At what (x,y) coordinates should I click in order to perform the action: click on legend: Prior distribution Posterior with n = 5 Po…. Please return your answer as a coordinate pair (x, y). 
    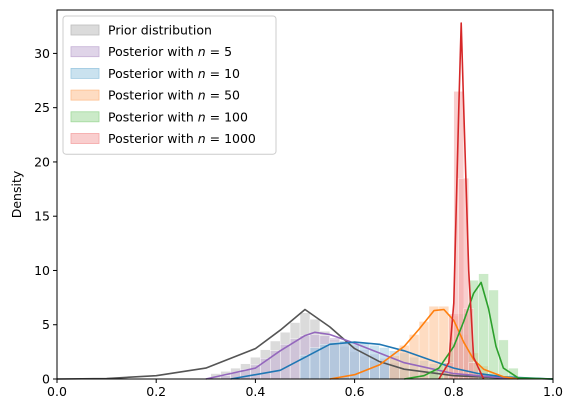
    Looking at the image, I should click on (169, 85).